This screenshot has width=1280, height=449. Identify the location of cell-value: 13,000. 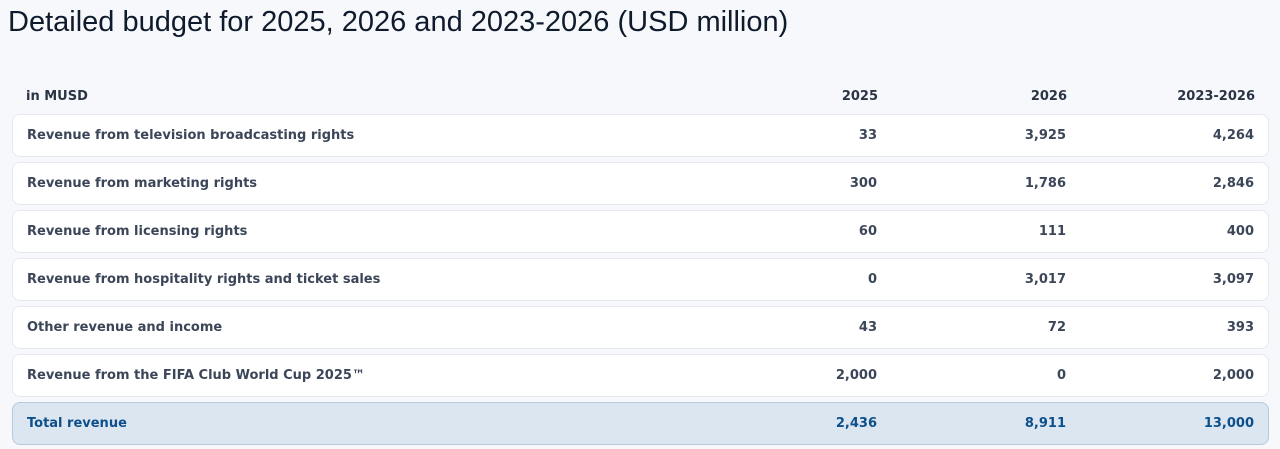
(1228, 423).